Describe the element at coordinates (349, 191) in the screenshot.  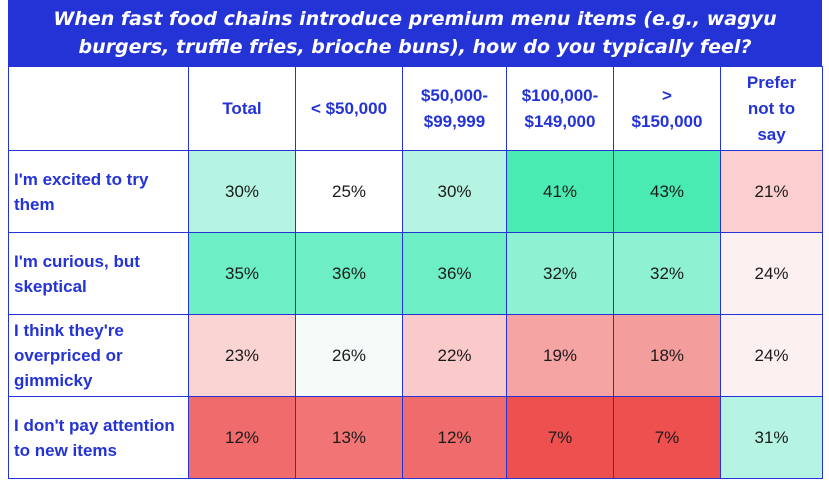
I see `data-cell: 25%` at that location.